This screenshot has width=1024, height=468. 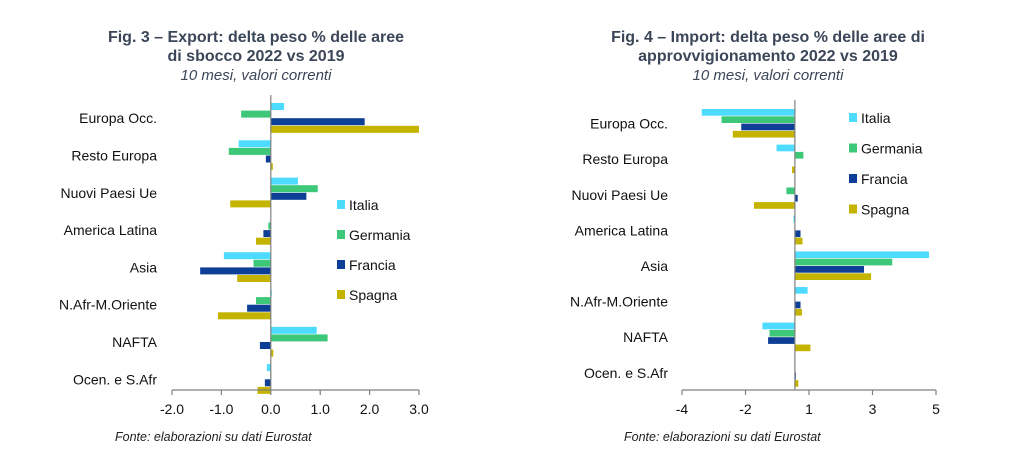 What do you see at coordinates (936, 409) in the screenshot?
I see `x-tick-label: 5` at bounding box center [936, 409].